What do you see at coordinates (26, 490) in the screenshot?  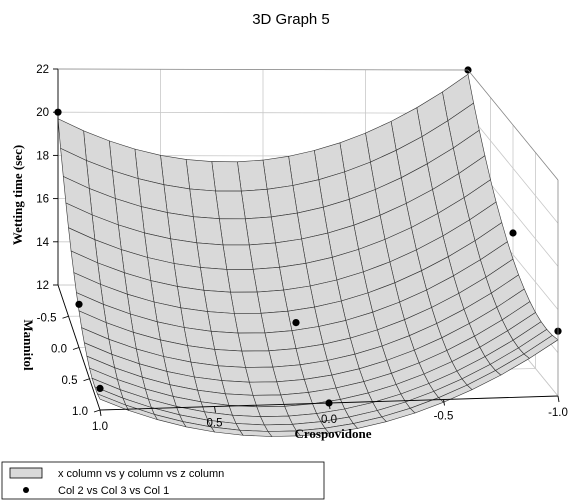 I see `legend-point-marker` at bounding box center [26, 490].